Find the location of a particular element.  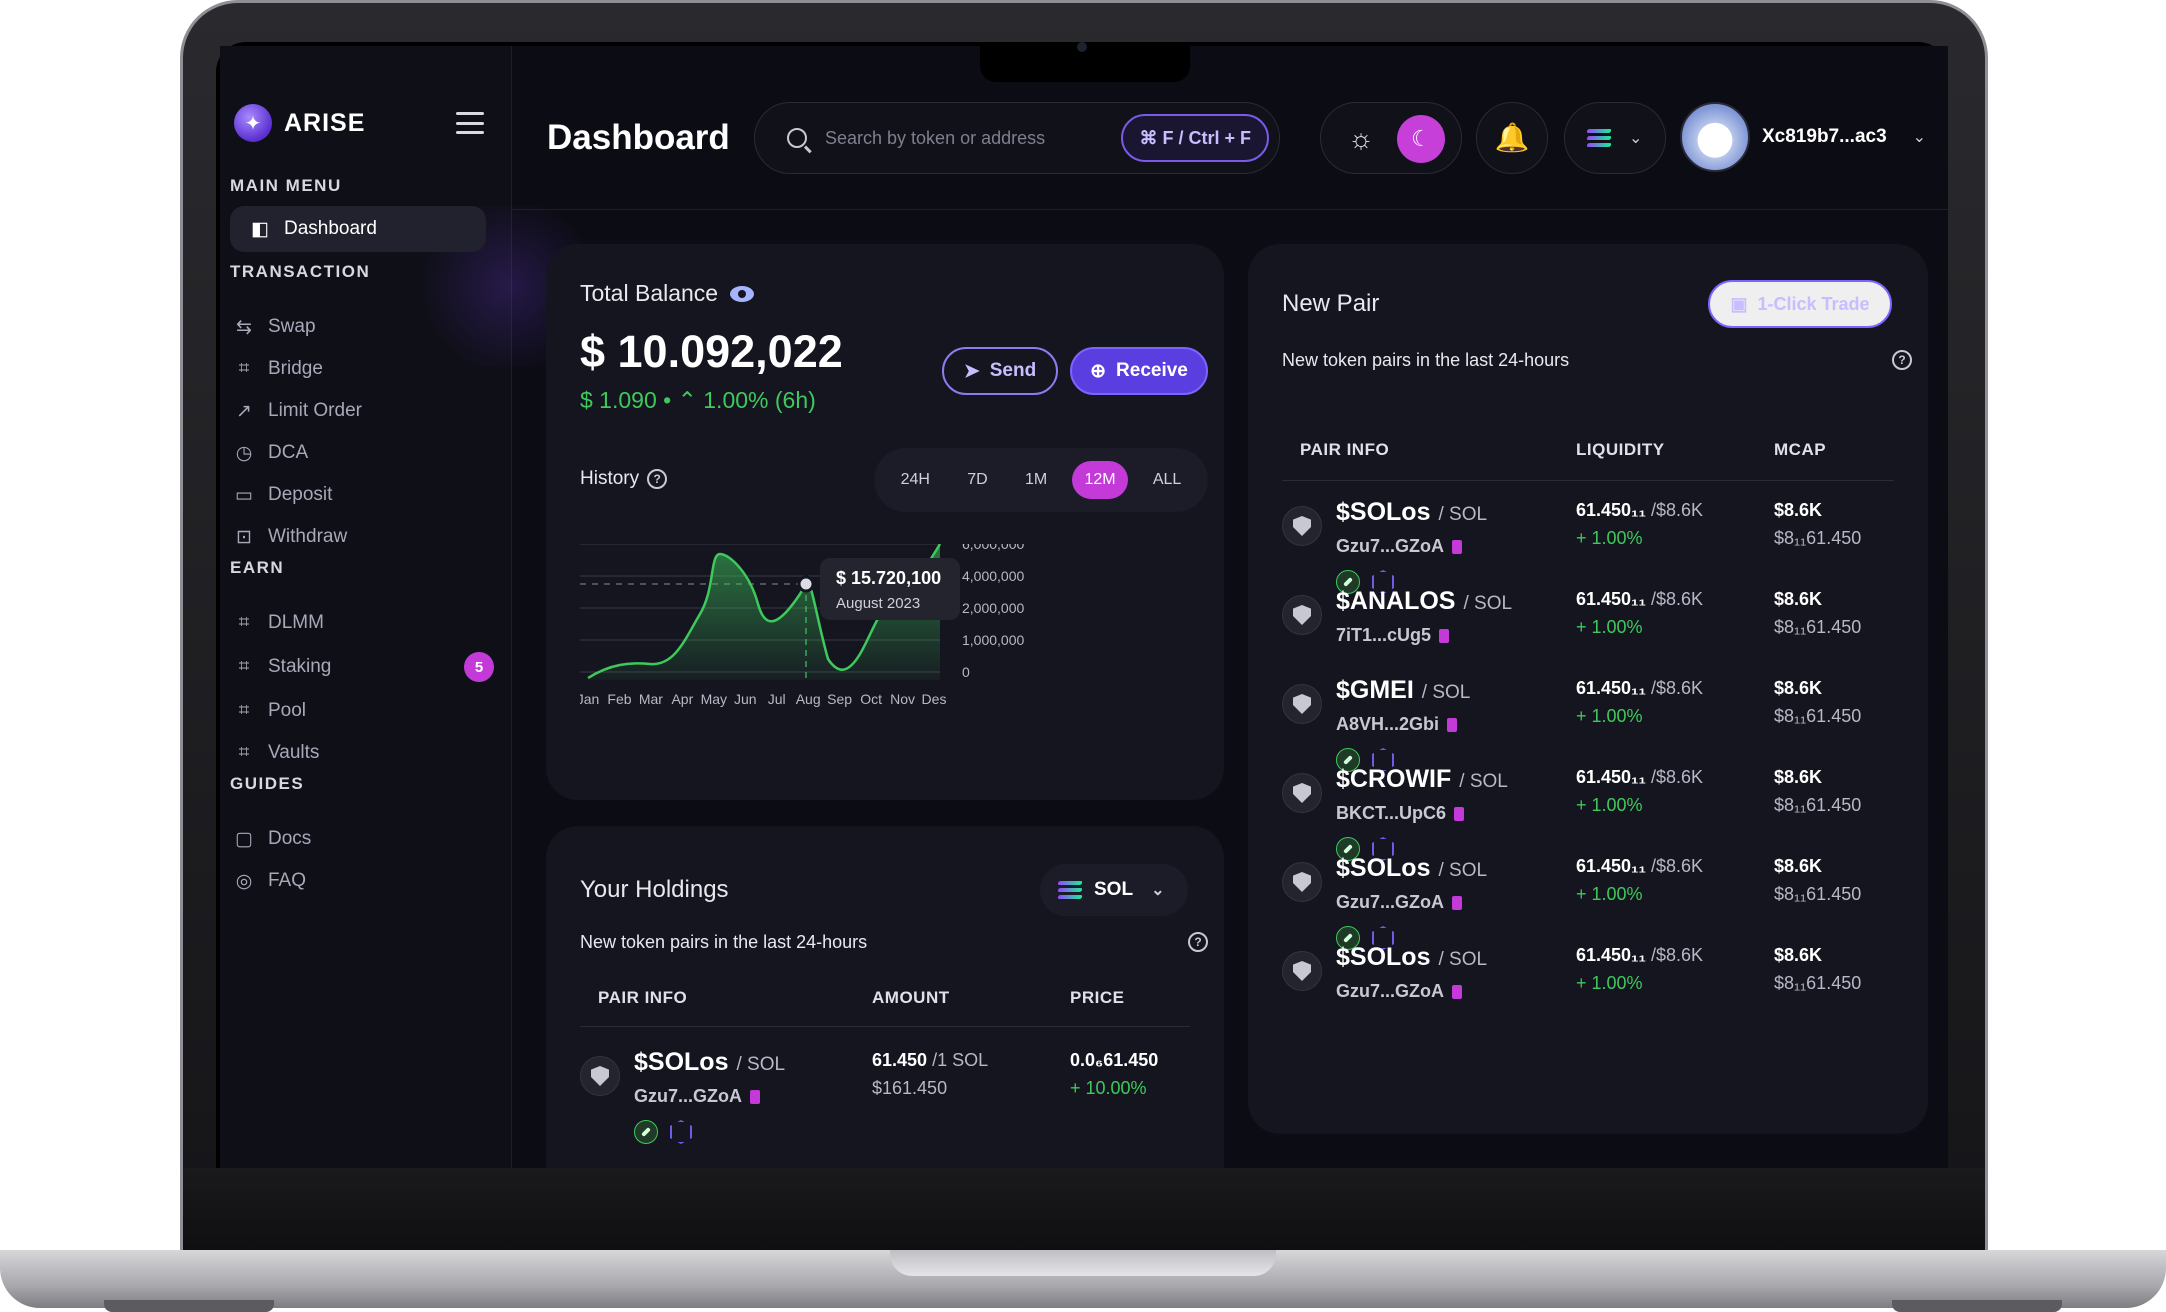

sidebar-item-limit-order: ↗ Limit Order is located at coordinates (365, 411).